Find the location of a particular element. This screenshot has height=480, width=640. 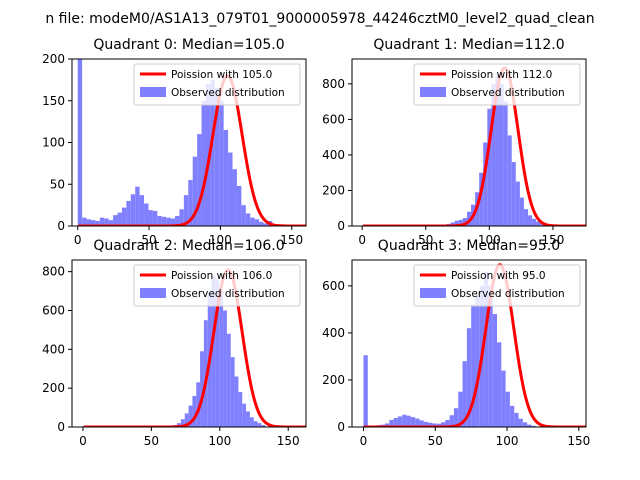

subplot-title: Quadrant 3: Median=95.0 is located at coordinates (469, 246).